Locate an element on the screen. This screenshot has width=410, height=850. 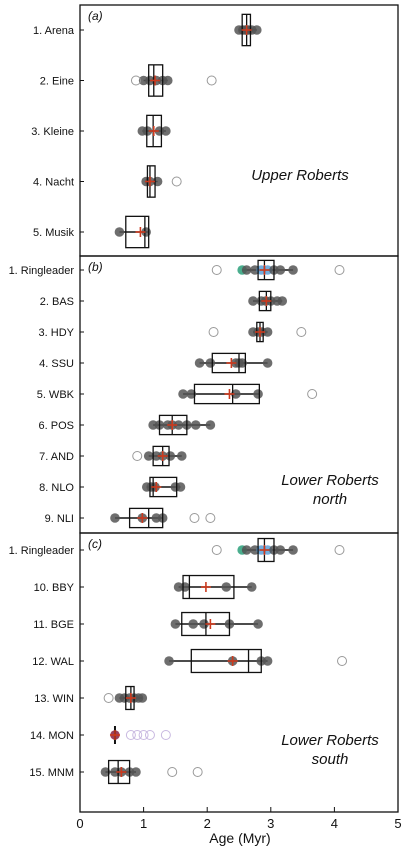
y-tick-label: 2. Eine is located at coordinates (57, 82).